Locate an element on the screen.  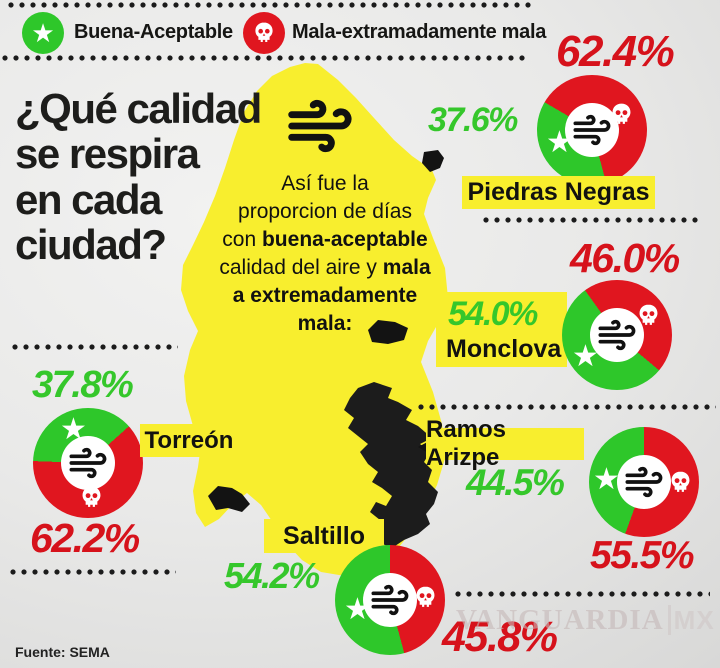
map-note-text: buena-aceptable is located at coordinates (344, 239).